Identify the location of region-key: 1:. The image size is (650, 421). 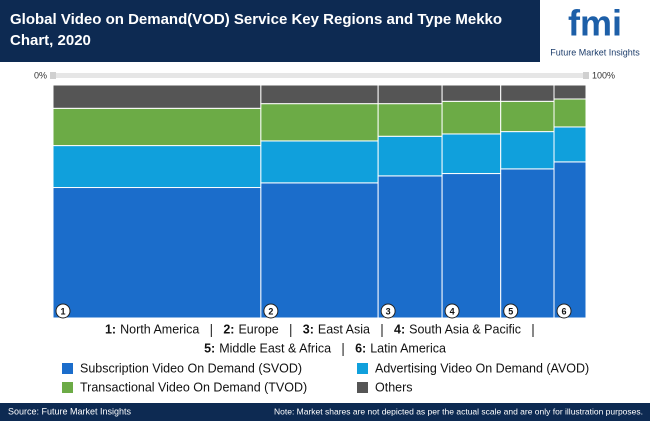
(110, 329).